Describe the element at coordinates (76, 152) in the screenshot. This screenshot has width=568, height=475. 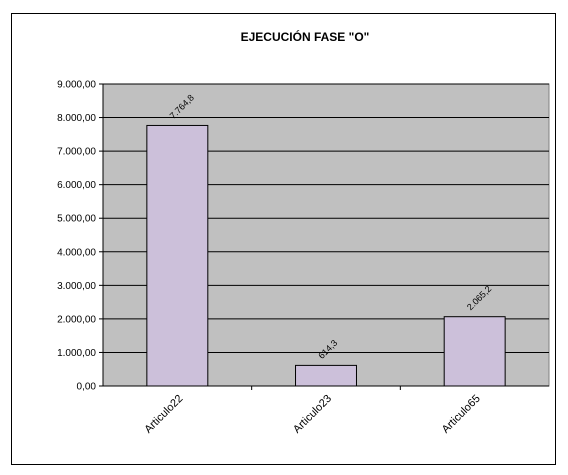
I see `y-tick-label: 7.000,00` at that location.